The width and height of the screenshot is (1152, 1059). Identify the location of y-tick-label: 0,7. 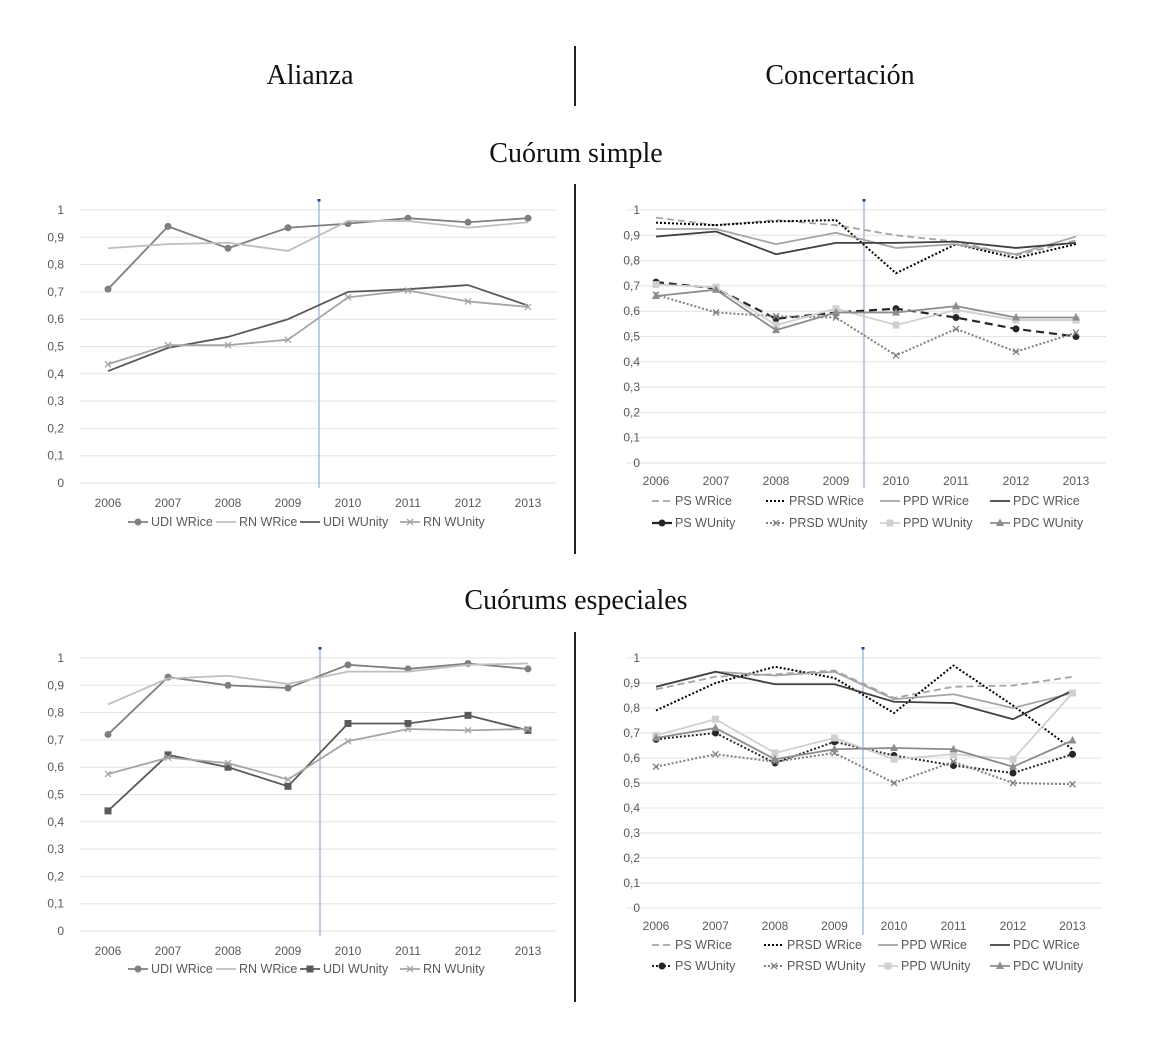
(631, 733).